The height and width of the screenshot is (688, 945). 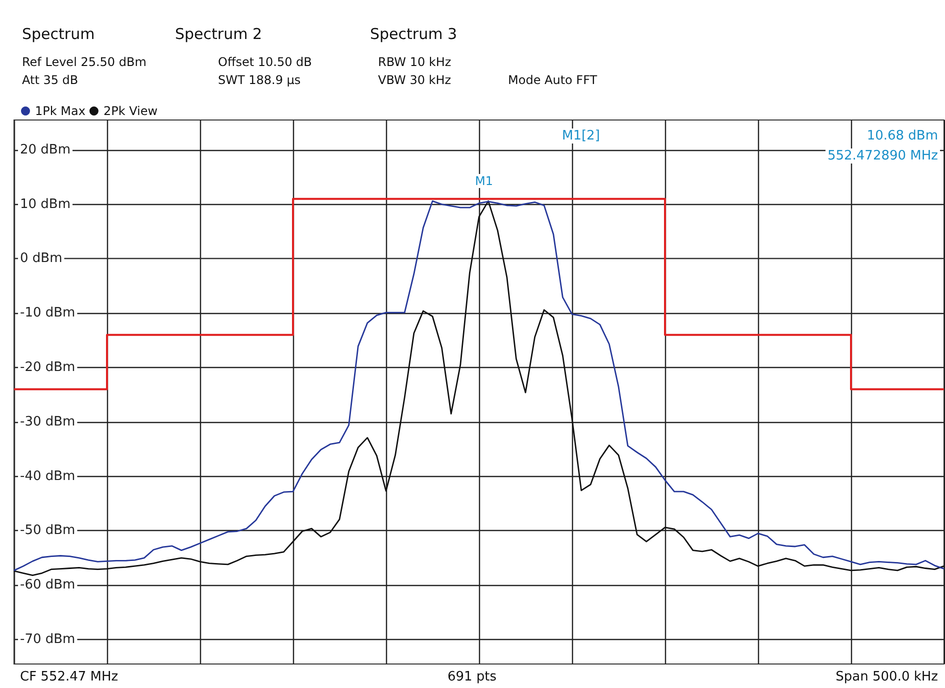 What do you see at coordinates (887, 677) in the screenshot?
I see `text: Span 500.0 kHz` at bounding box center [887, 677].